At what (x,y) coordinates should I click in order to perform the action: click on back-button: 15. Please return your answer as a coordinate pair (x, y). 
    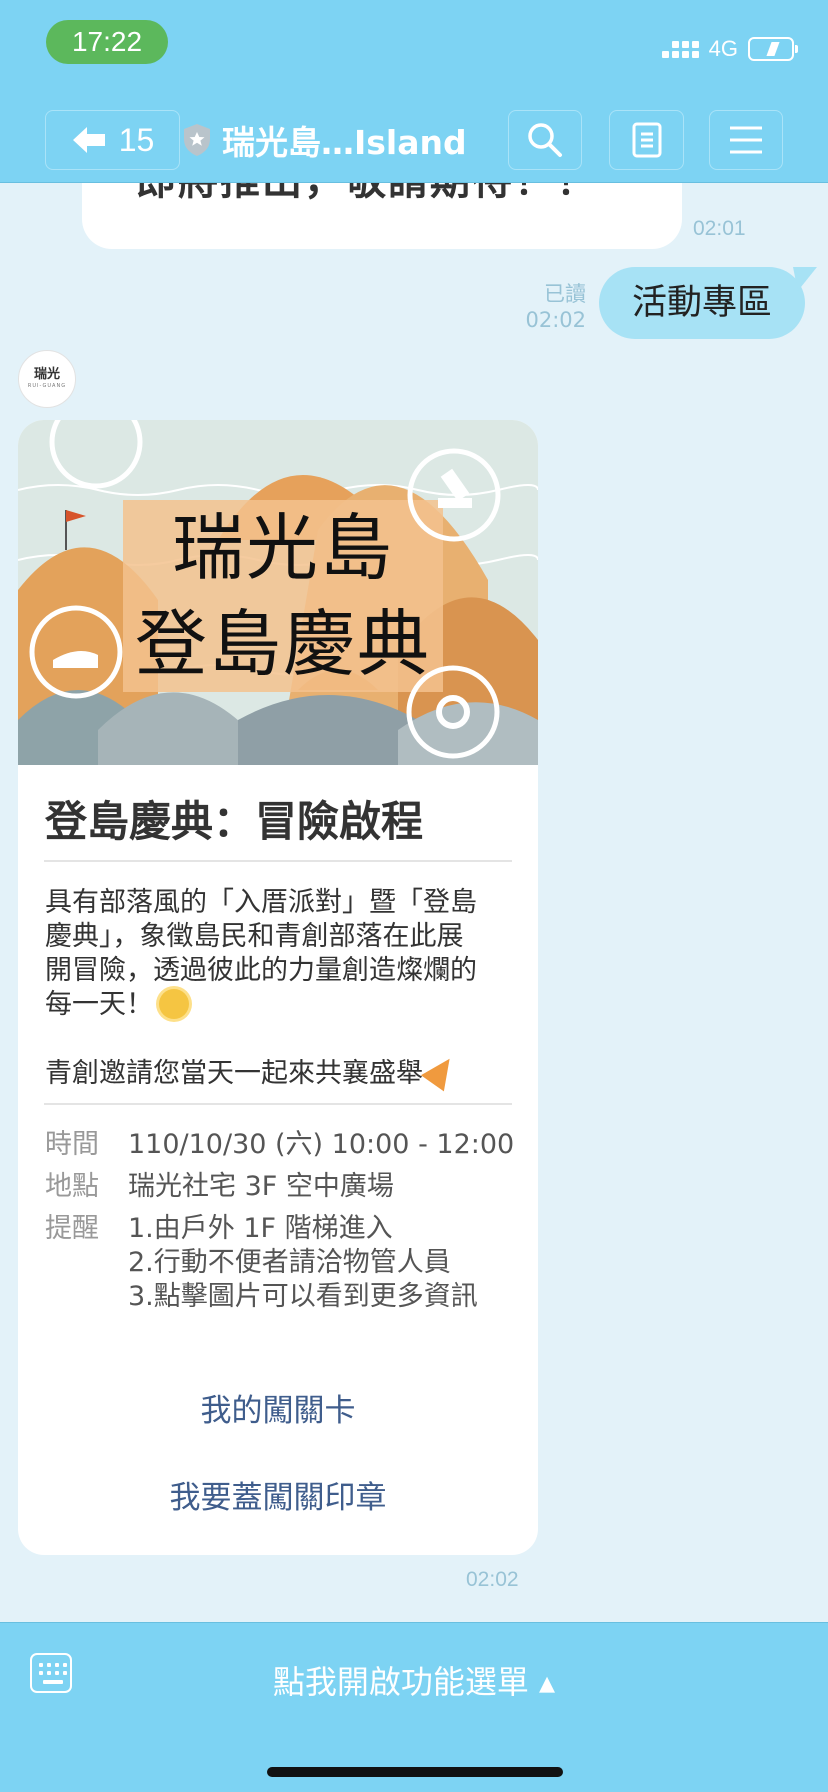
    Looking at the image, I should click on (112, 140).